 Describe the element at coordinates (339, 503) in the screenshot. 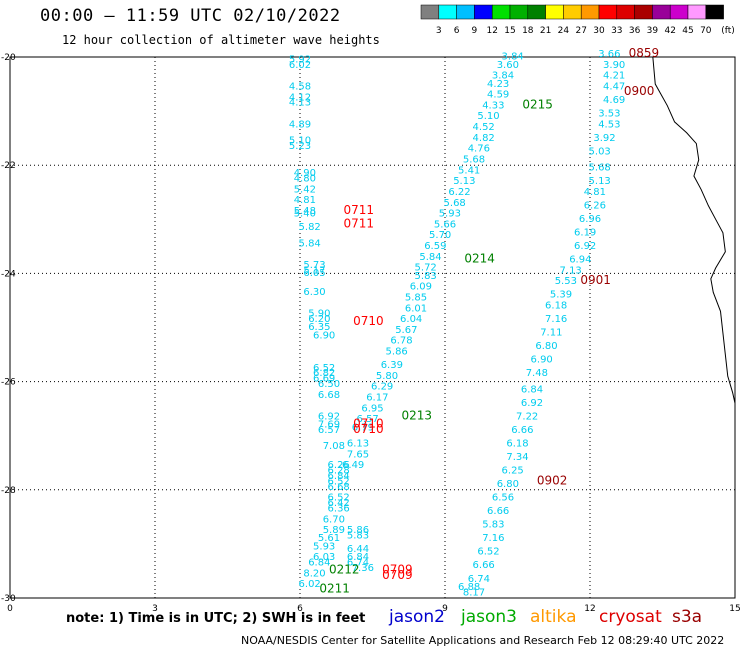

I see `data-point-label: 6.42` at that location.